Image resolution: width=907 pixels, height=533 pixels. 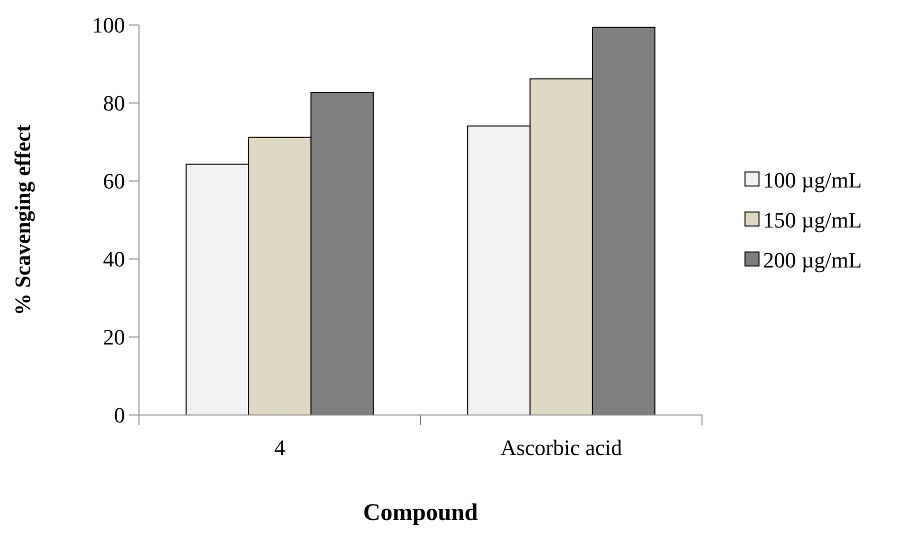 What do you see at coordinates (22, 220) in the screenshot?
I see `y-axis-title: % Scavenging effect` at bounding box center [22, 220].